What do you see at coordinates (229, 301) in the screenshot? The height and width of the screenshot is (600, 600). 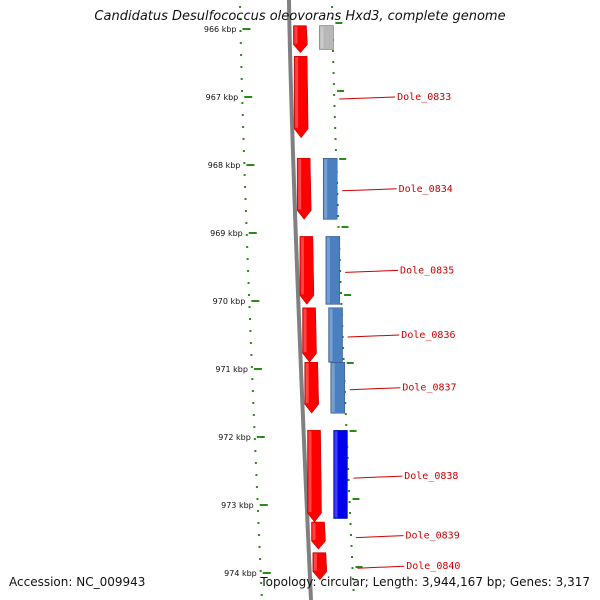 I see `scale-tick-label: 970 kbp` at bounding box center [229, 301].